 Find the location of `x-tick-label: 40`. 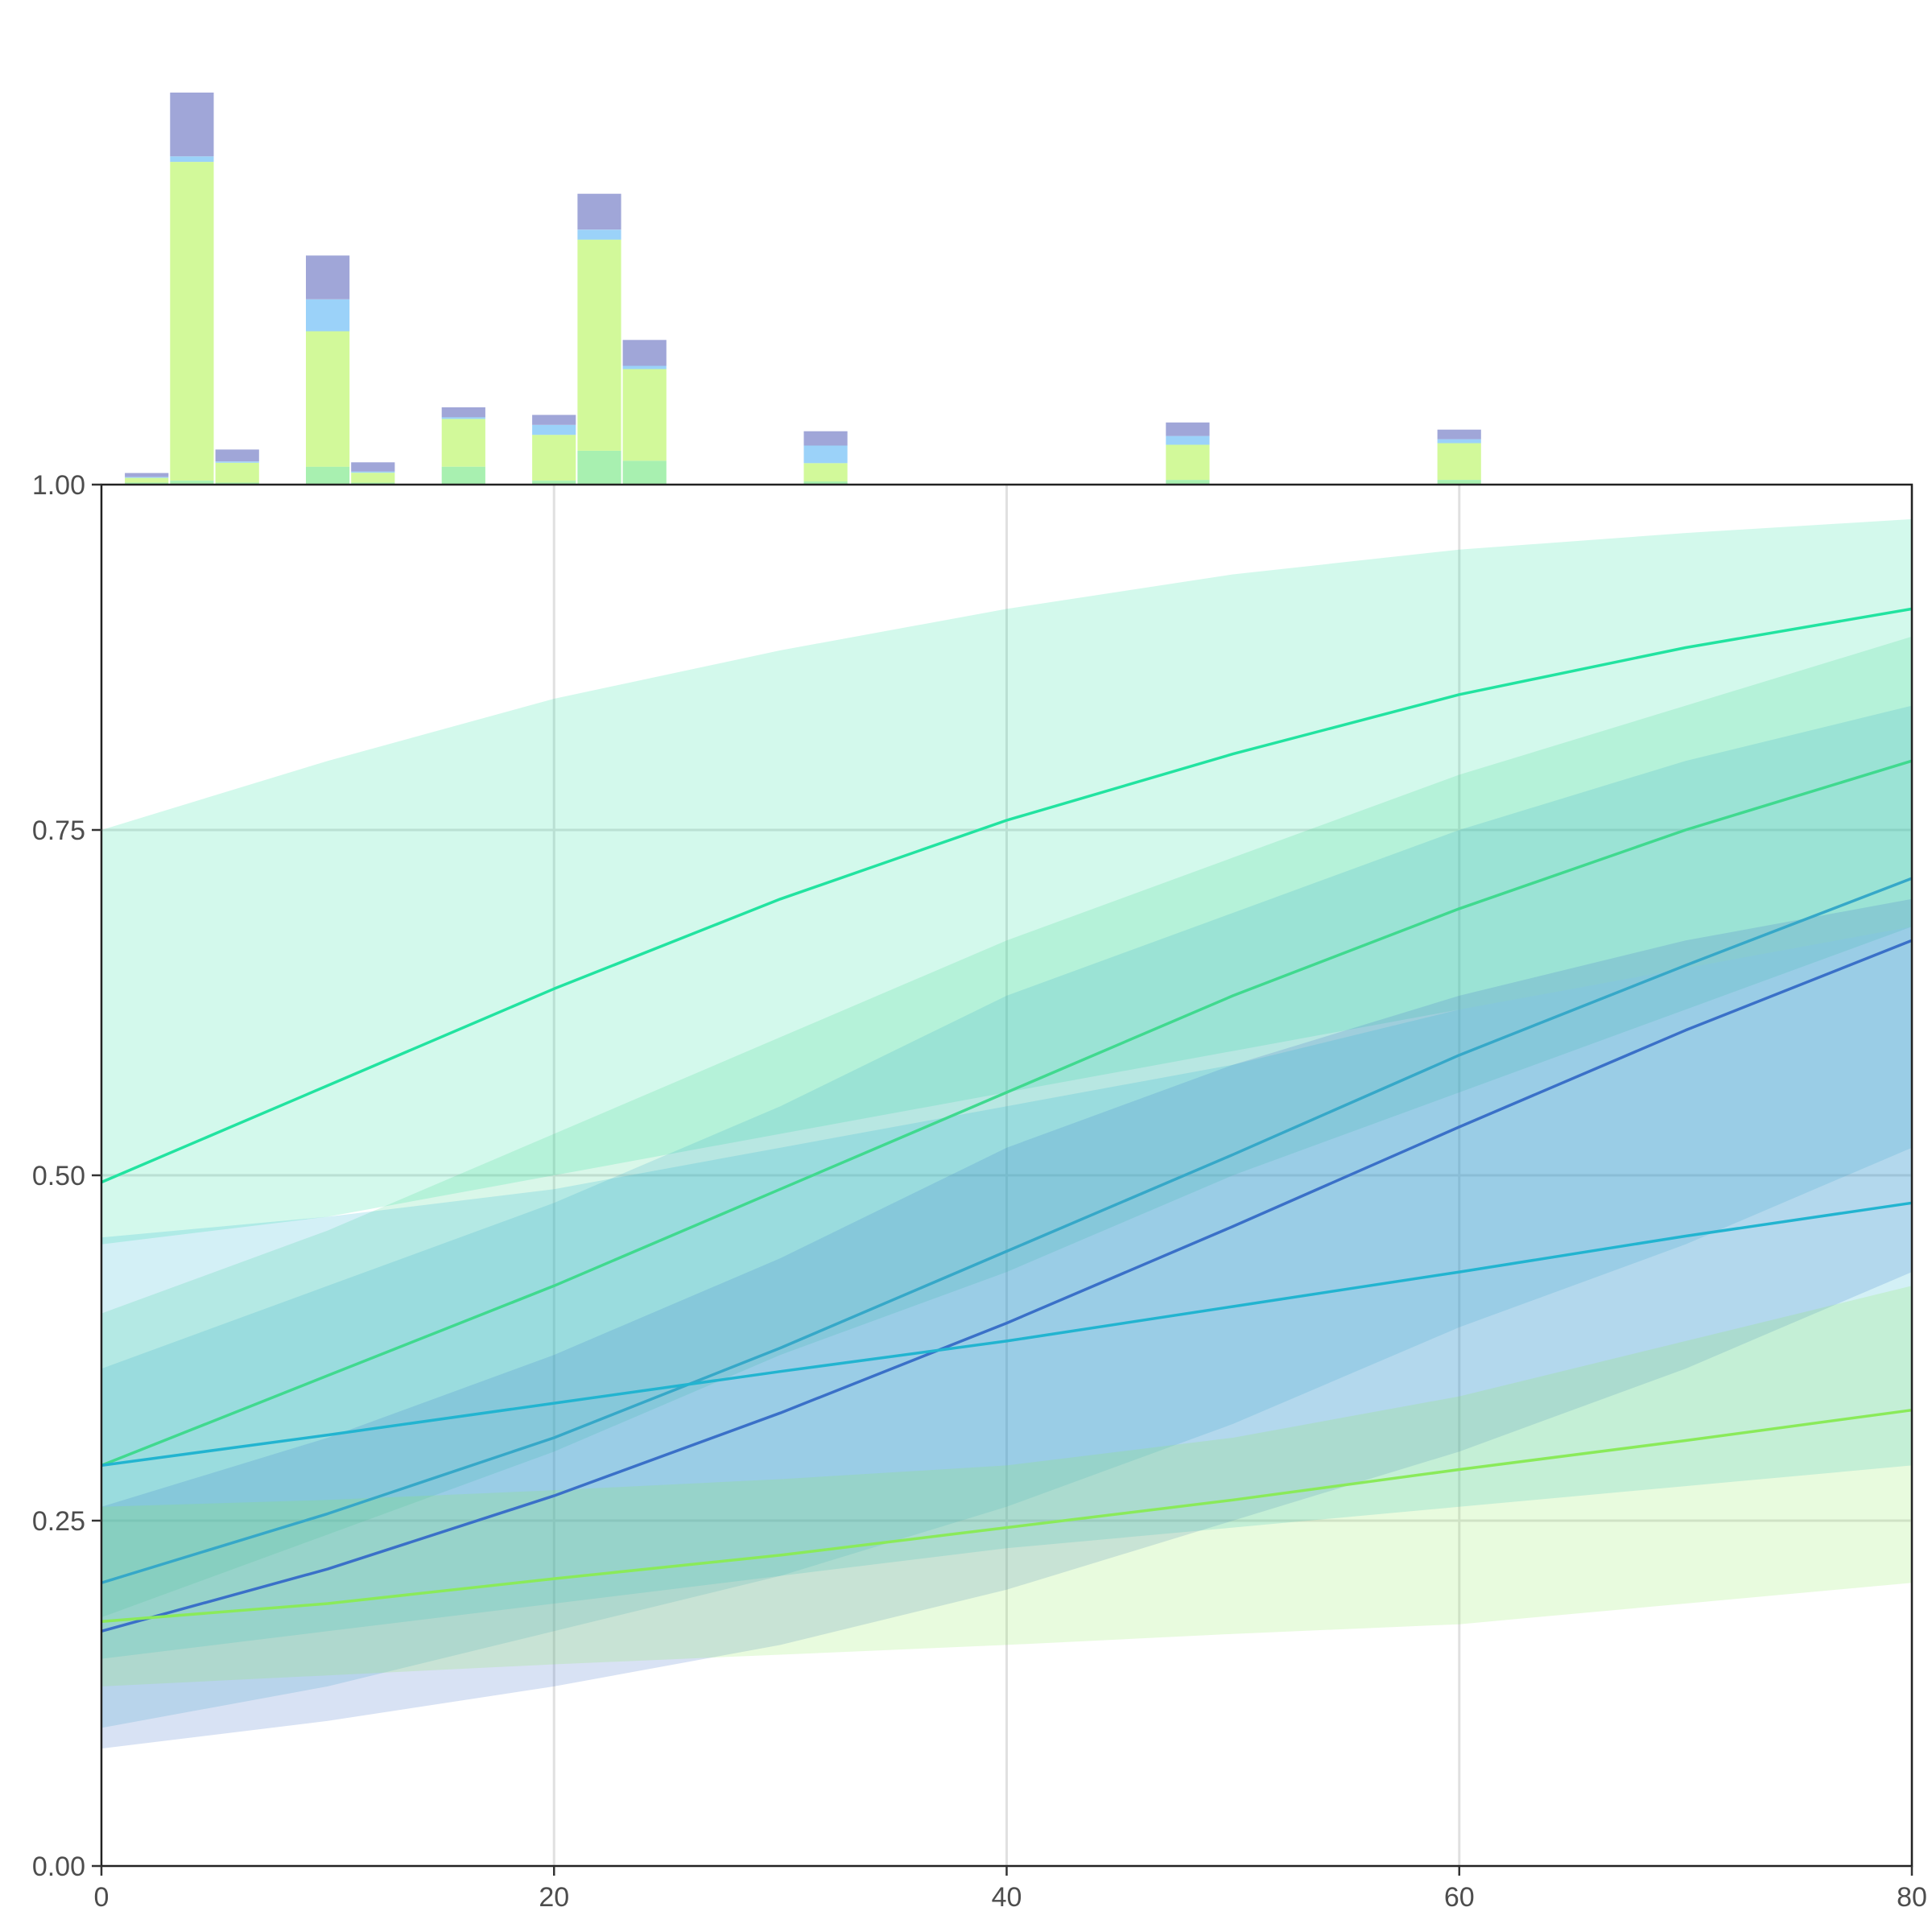

x-tick-label: 40 is located at coordinates (1007, 1897).